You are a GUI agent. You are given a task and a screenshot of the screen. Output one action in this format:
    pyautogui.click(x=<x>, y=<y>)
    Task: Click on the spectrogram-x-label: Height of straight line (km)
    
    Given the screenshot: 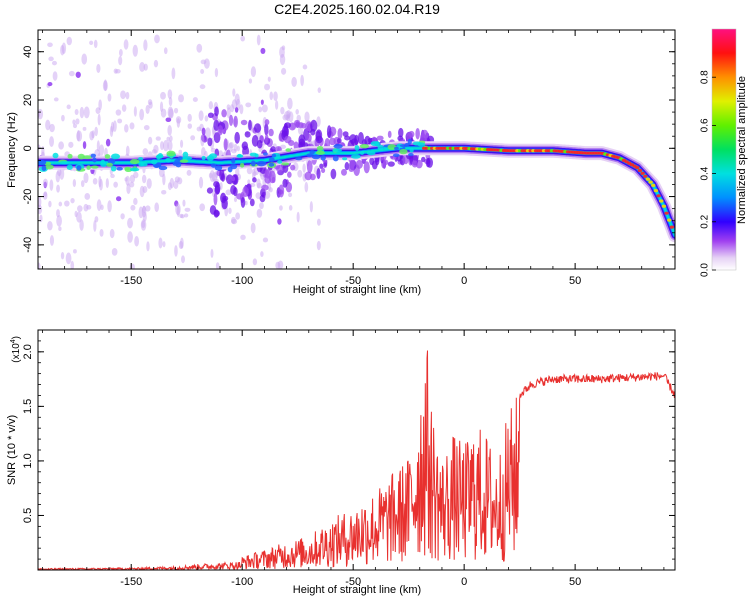 What is the action you would take?
    pyautogui.click(x=357, y=290)
    